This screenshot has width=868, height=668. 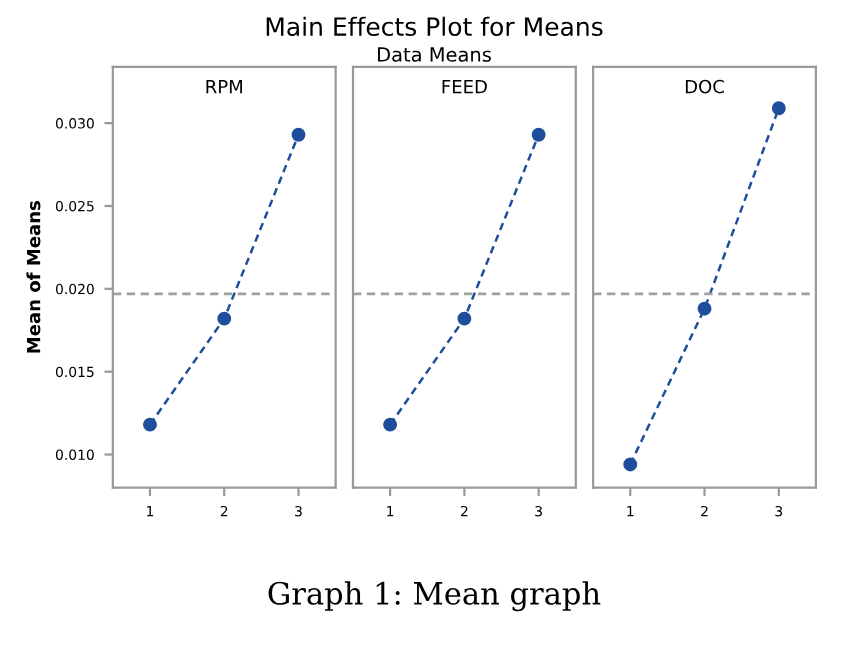 I want to click on text: Main Effects Plot for Means, so click(x=434, y=26).